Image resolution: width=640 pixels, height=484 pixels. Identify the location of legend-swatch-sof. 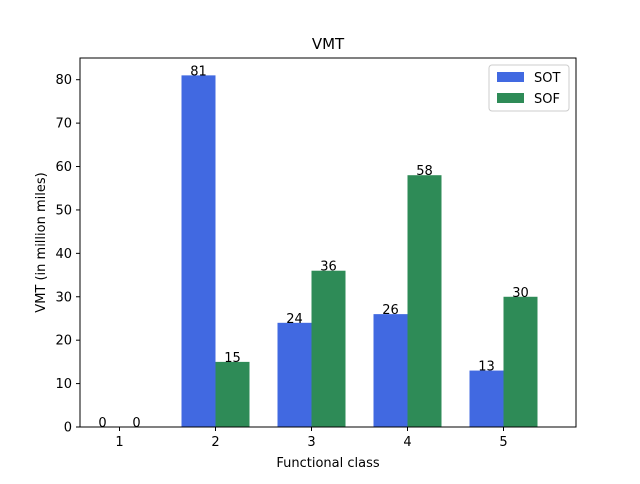
(510, 98).